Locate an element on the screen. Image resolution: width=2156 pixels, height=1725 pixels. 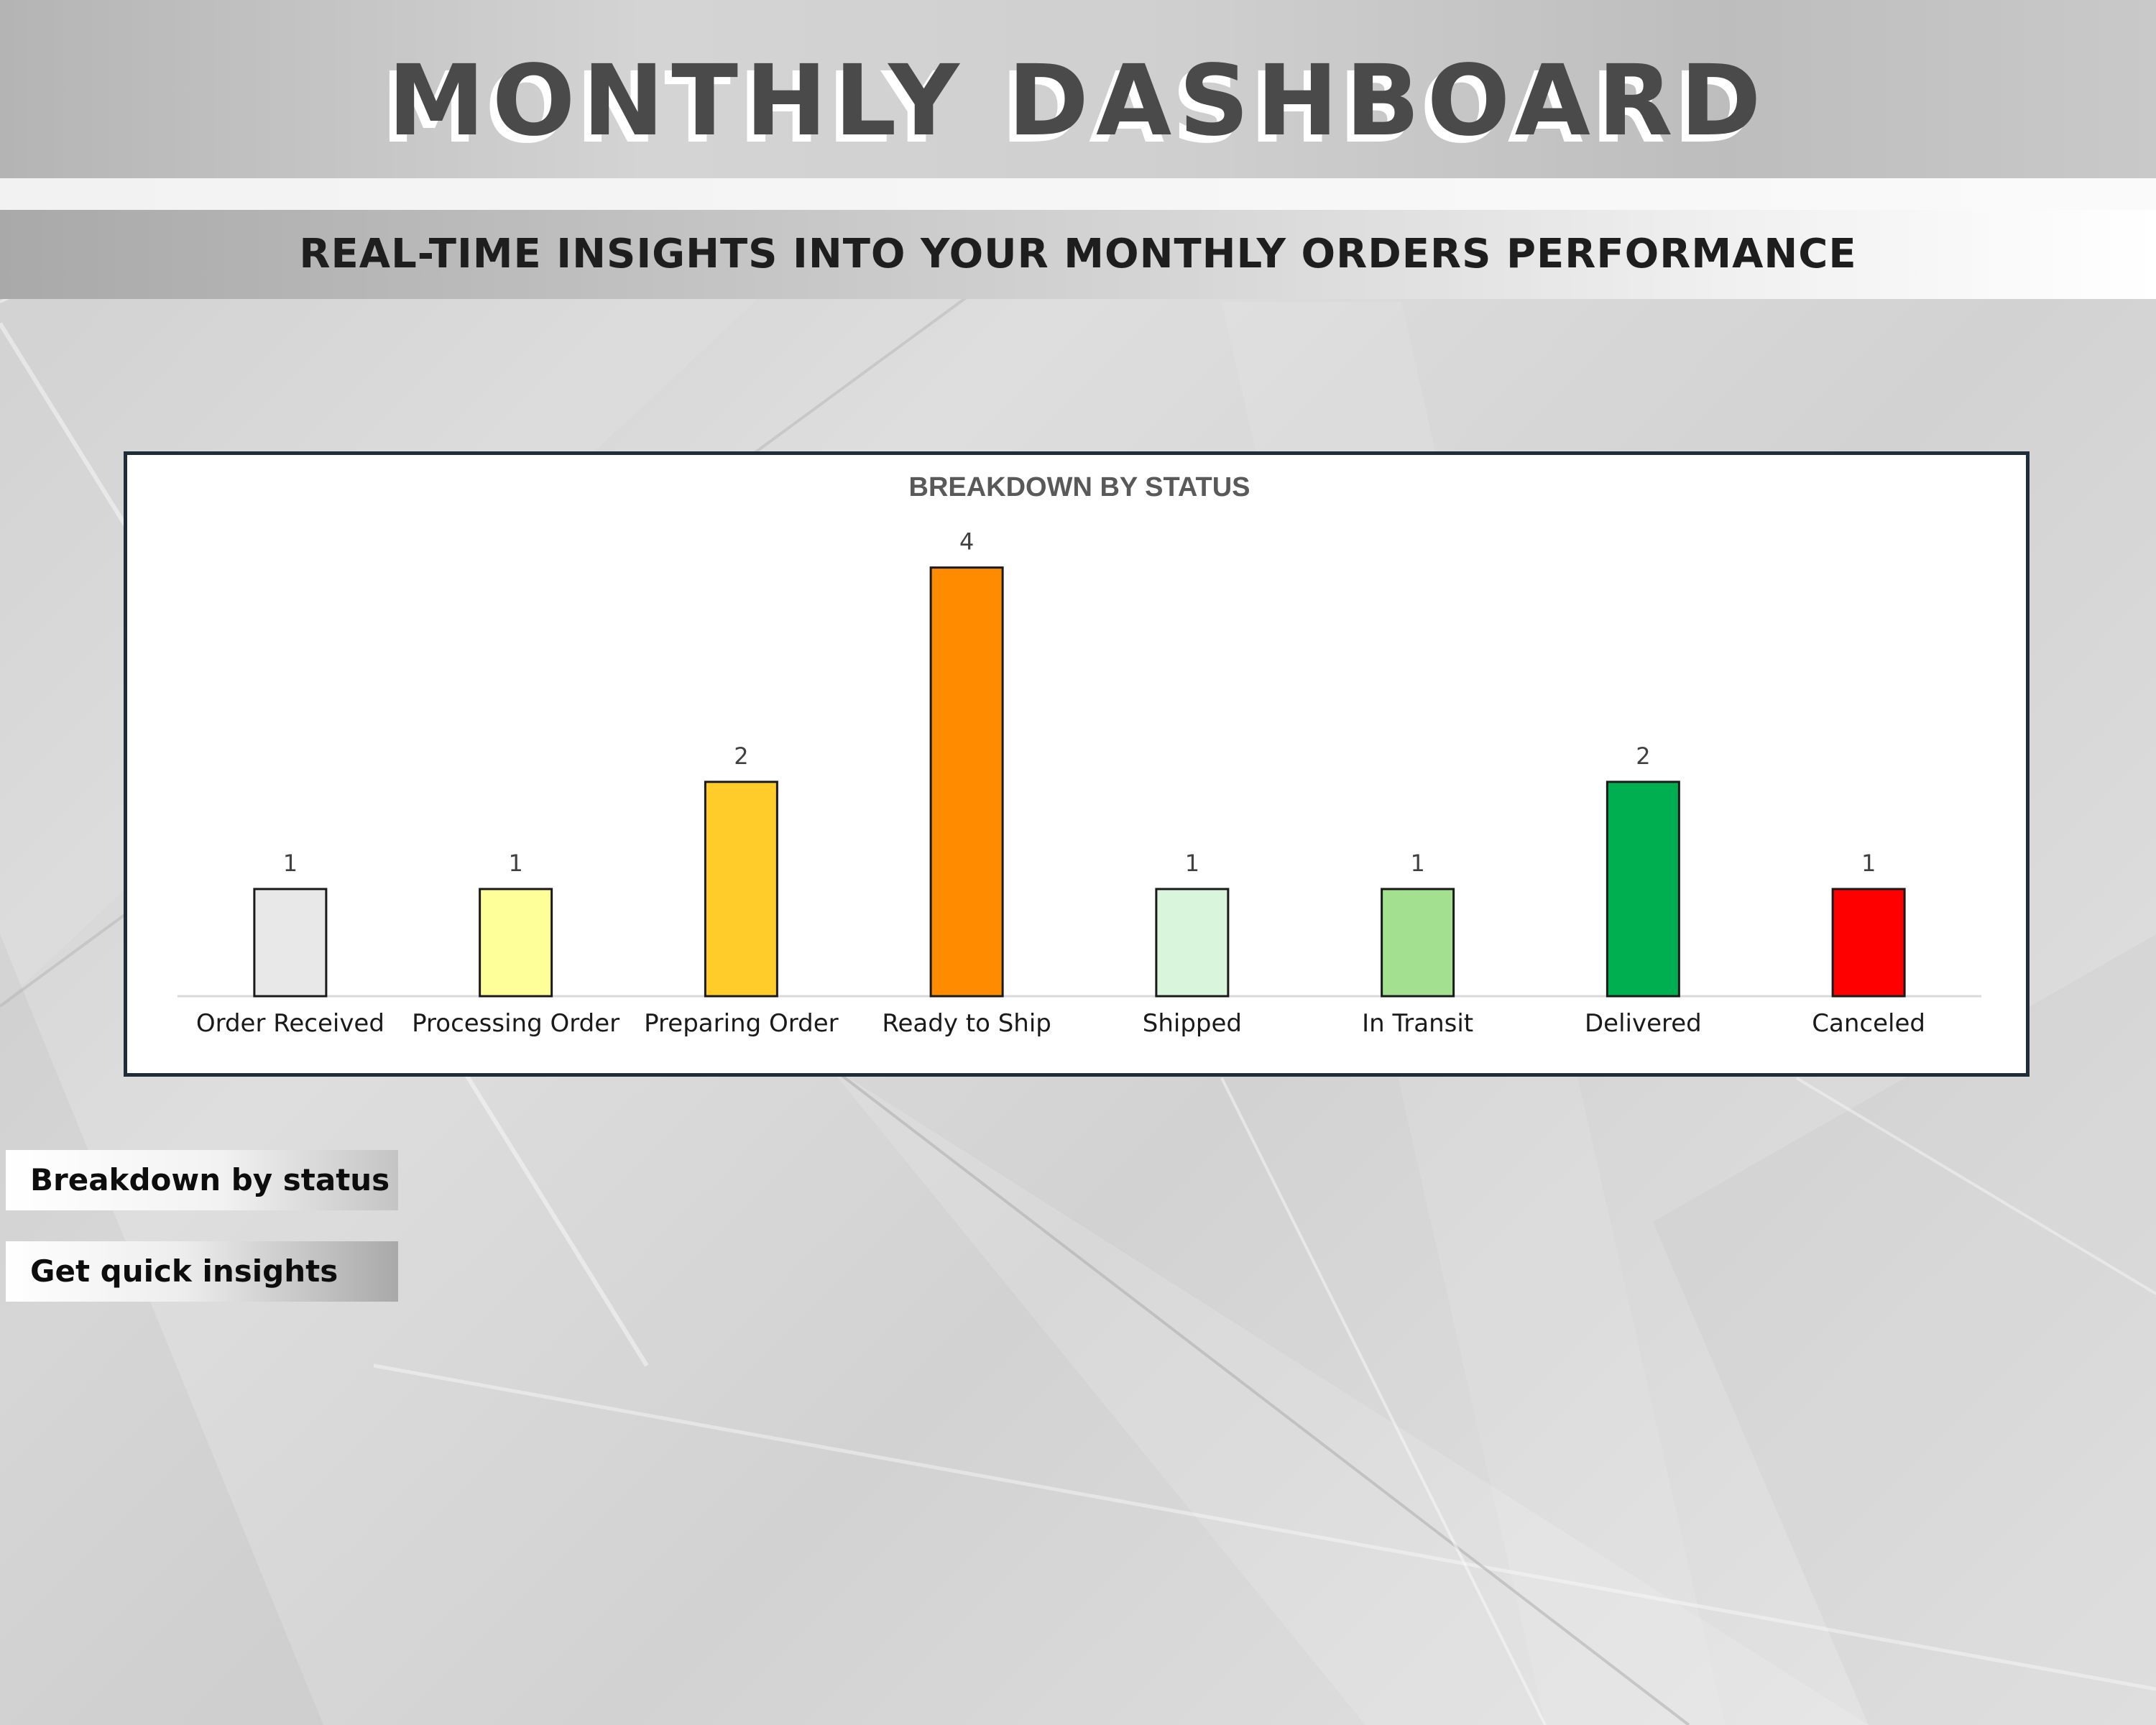
category-label: Preparing Order is located at coordinates (741, 1023).